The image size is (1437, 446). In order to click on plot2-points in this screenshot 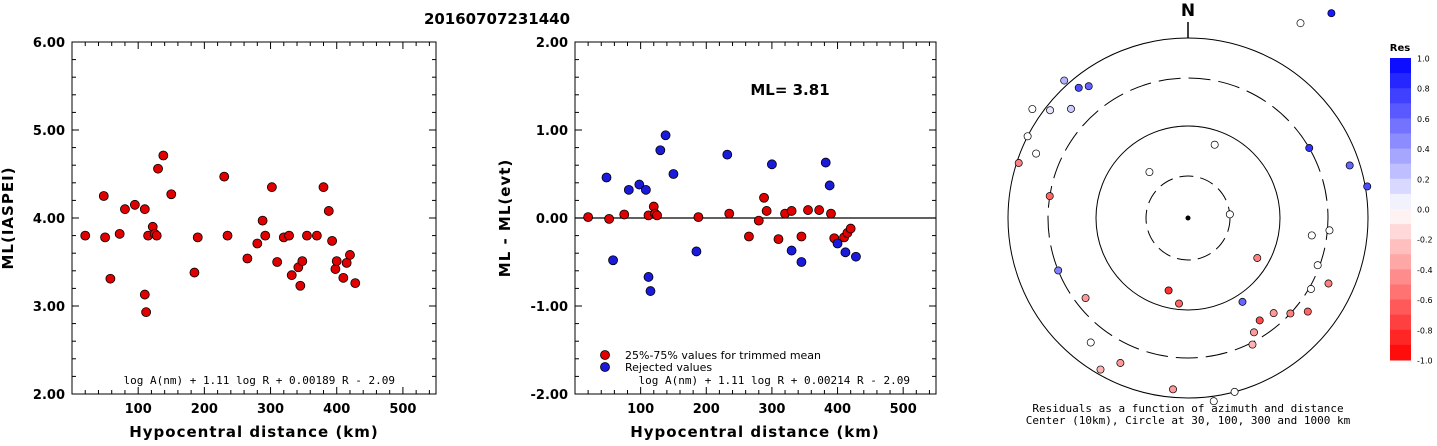, I will do `click(722, 213)`.